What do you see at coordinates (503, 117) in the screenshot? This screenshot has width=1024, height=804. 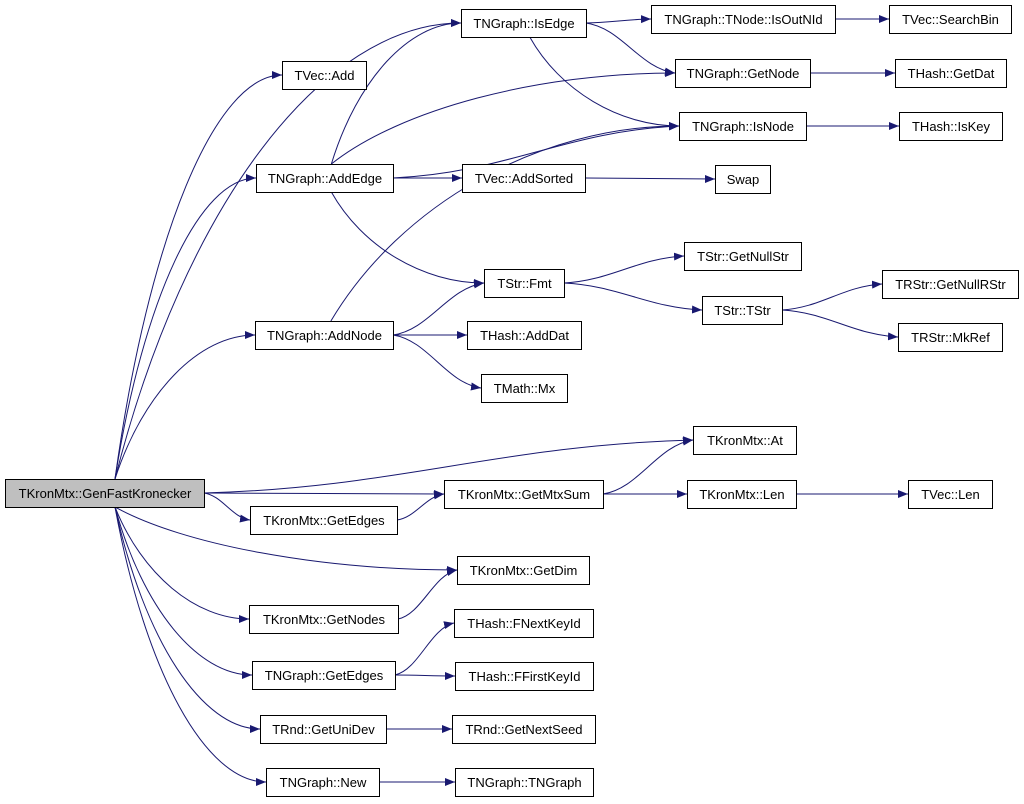 I see `edge-addedge-to-getnode` at bounding box center [503, 117].